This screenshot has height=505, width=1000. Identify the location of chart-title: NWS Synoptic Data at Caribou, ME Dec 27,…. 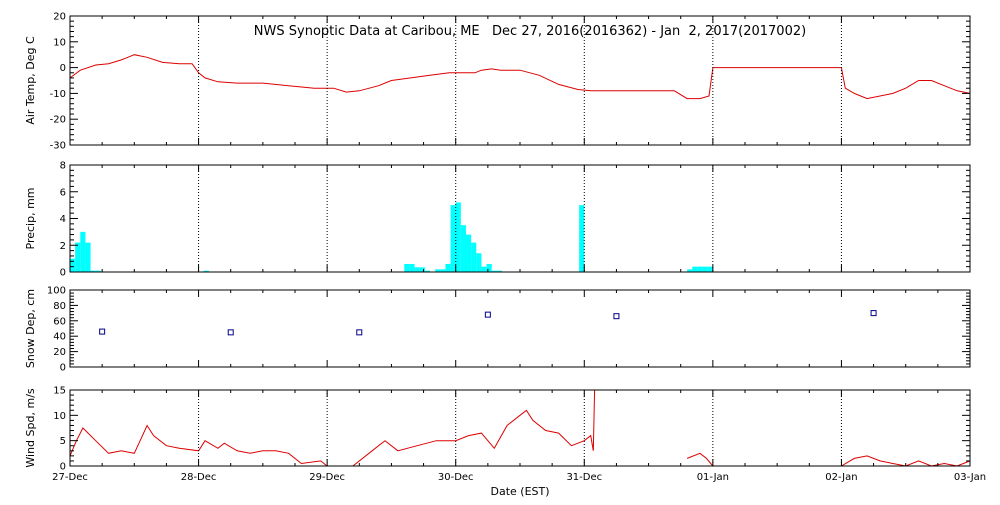
(530, 31).